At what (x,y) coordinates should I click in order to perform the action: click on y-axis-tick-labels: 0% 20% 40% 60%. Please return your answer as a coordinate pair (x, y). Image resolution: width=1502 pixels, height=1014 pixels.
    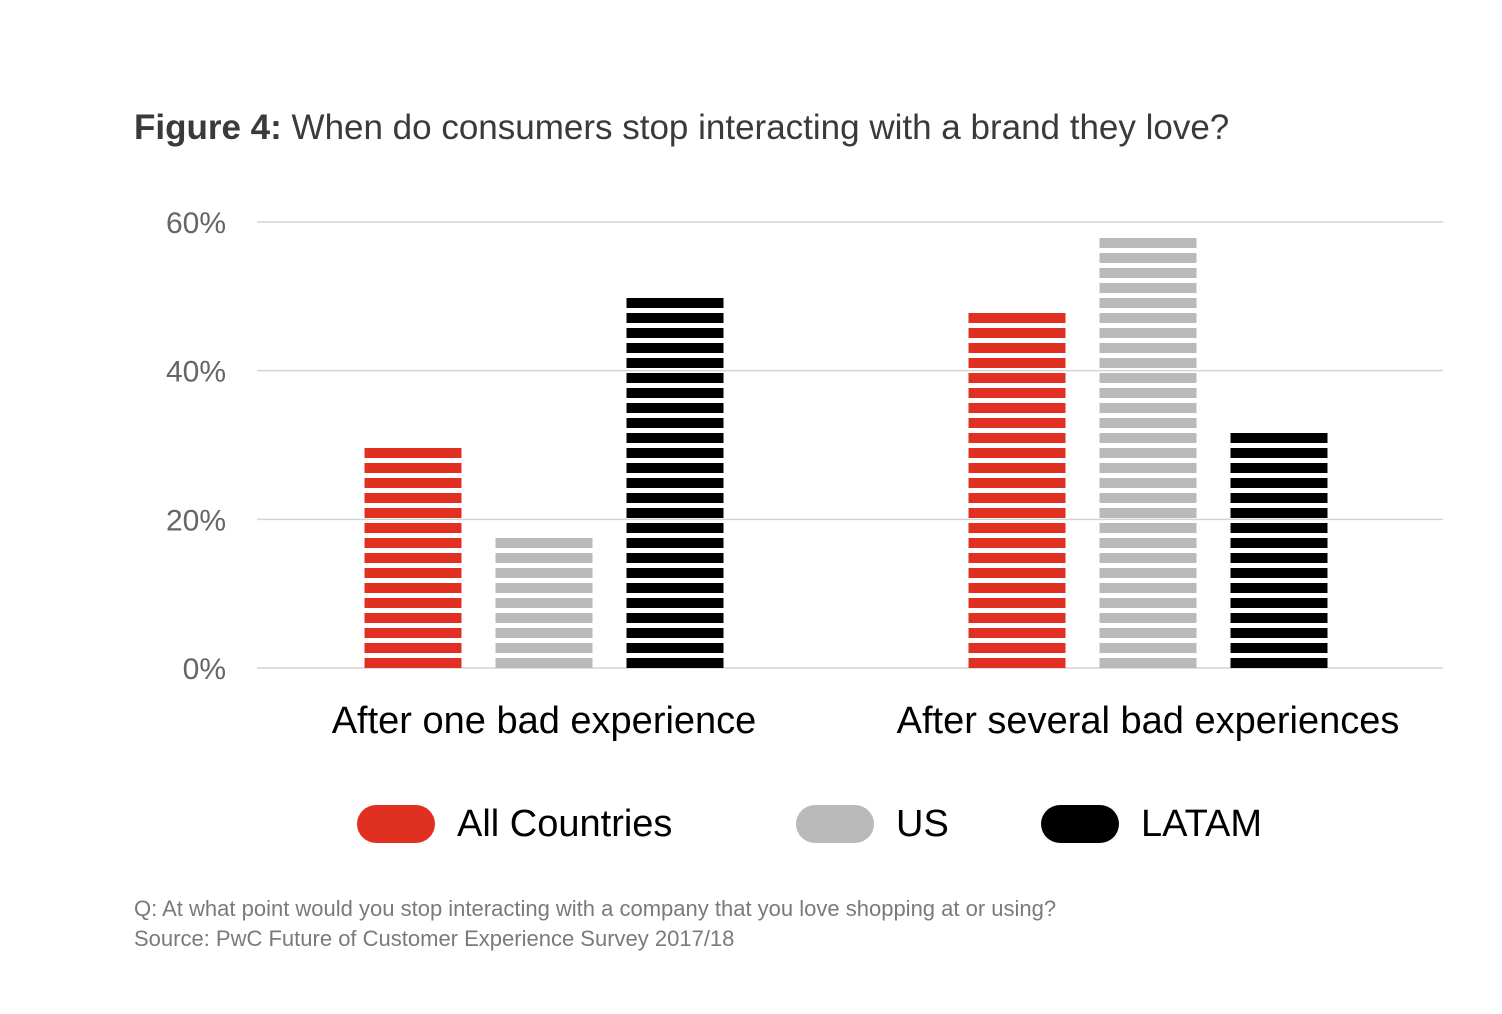
    Looking at the image, I should click on (196, 446).